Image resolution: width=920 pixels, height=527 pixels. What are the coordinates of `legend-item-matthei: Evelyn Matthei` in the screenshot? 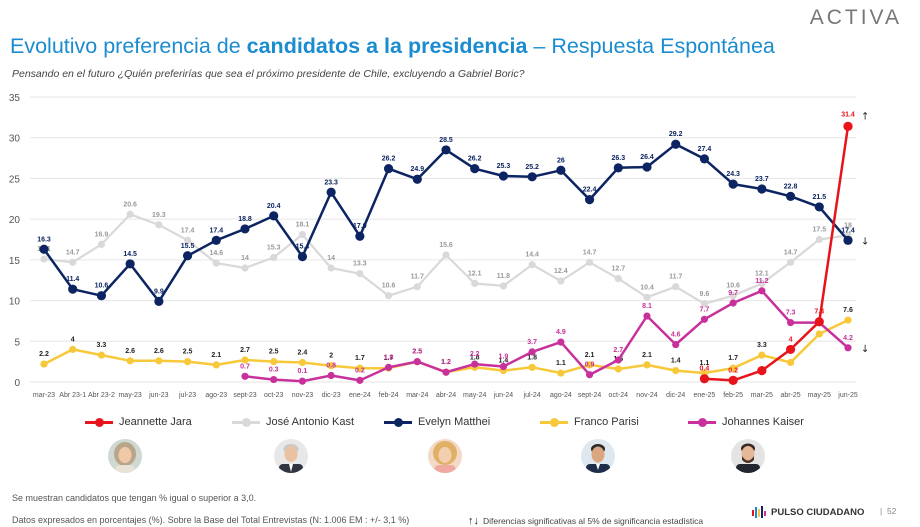 It's located at (437, 422).